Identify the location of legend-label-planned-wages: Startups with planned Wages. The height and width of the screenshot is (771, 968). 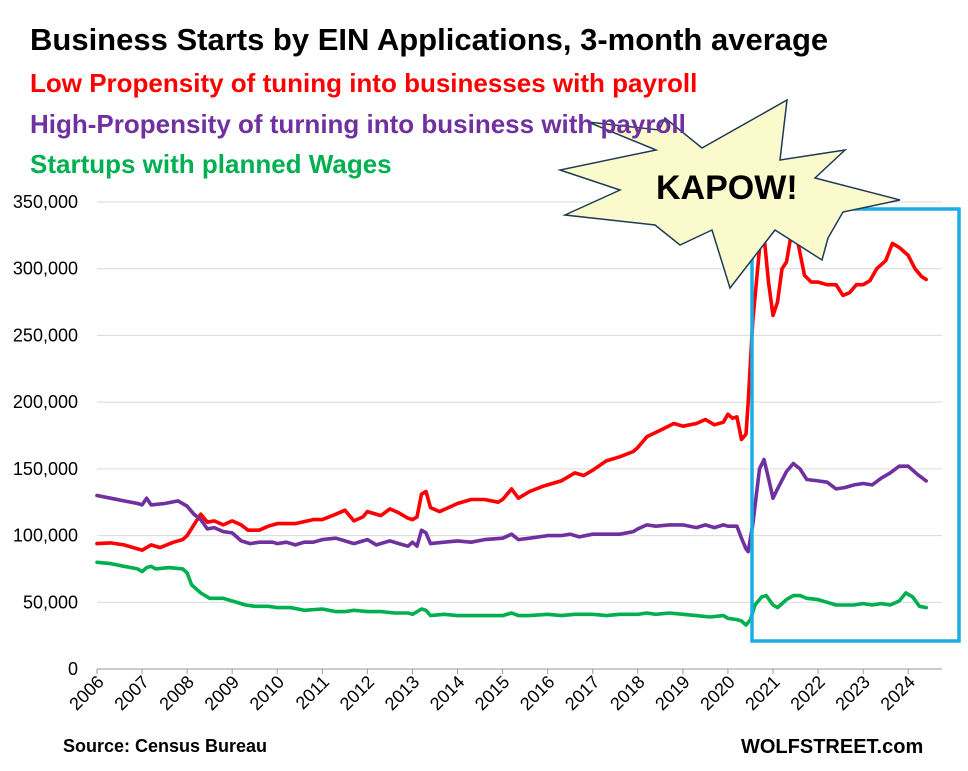
(211, 164).